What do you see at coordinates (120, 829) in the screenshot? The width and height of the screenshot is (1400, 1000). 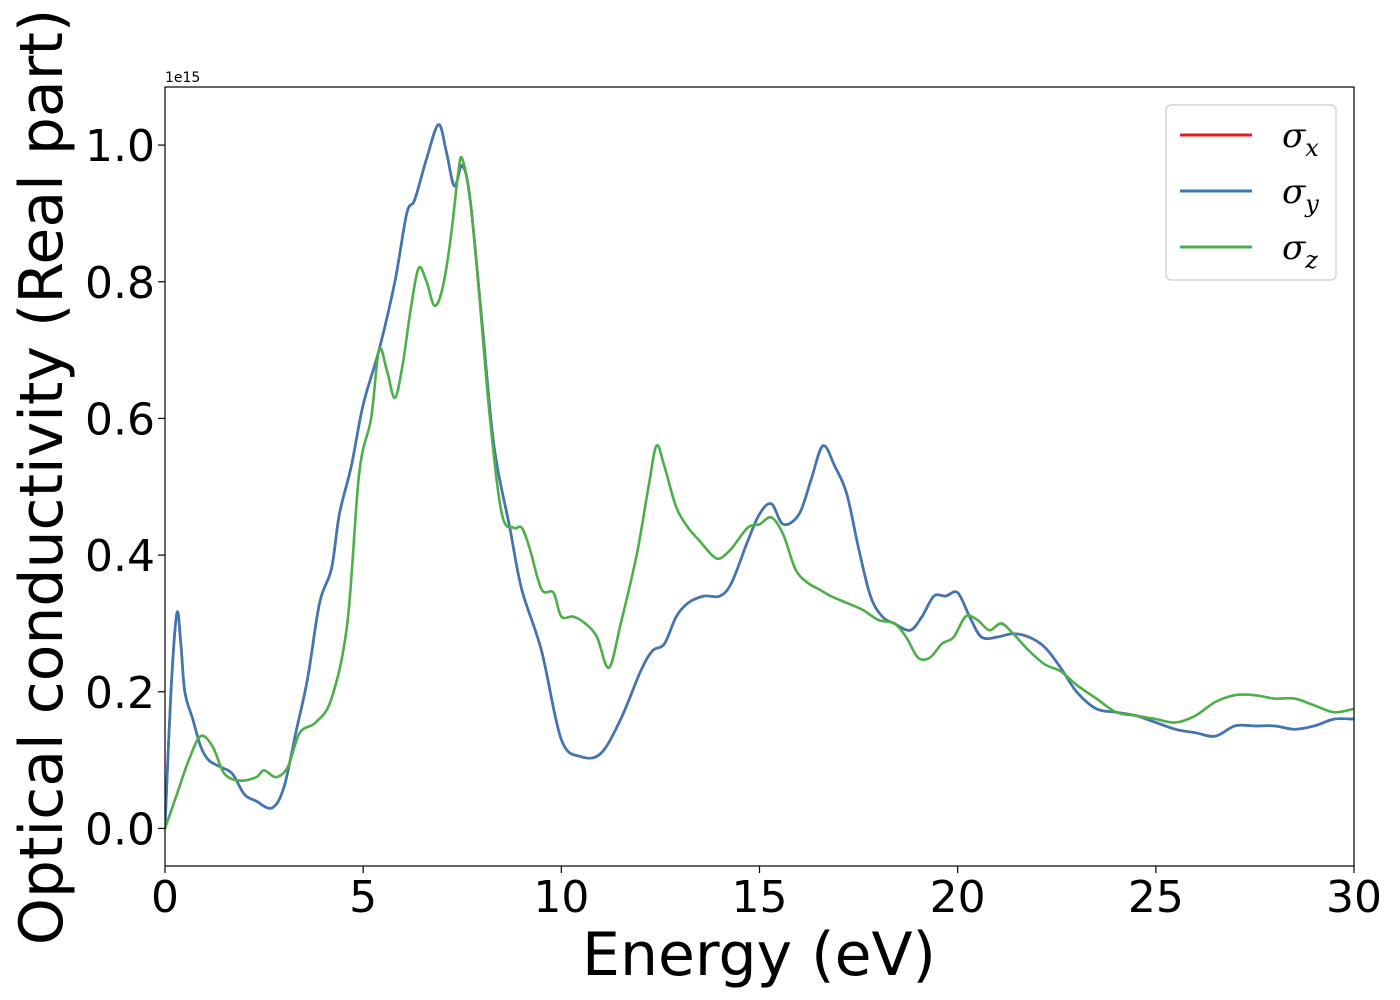 I see `y-tick-label: 0.0` at bounding box center [120, 829].